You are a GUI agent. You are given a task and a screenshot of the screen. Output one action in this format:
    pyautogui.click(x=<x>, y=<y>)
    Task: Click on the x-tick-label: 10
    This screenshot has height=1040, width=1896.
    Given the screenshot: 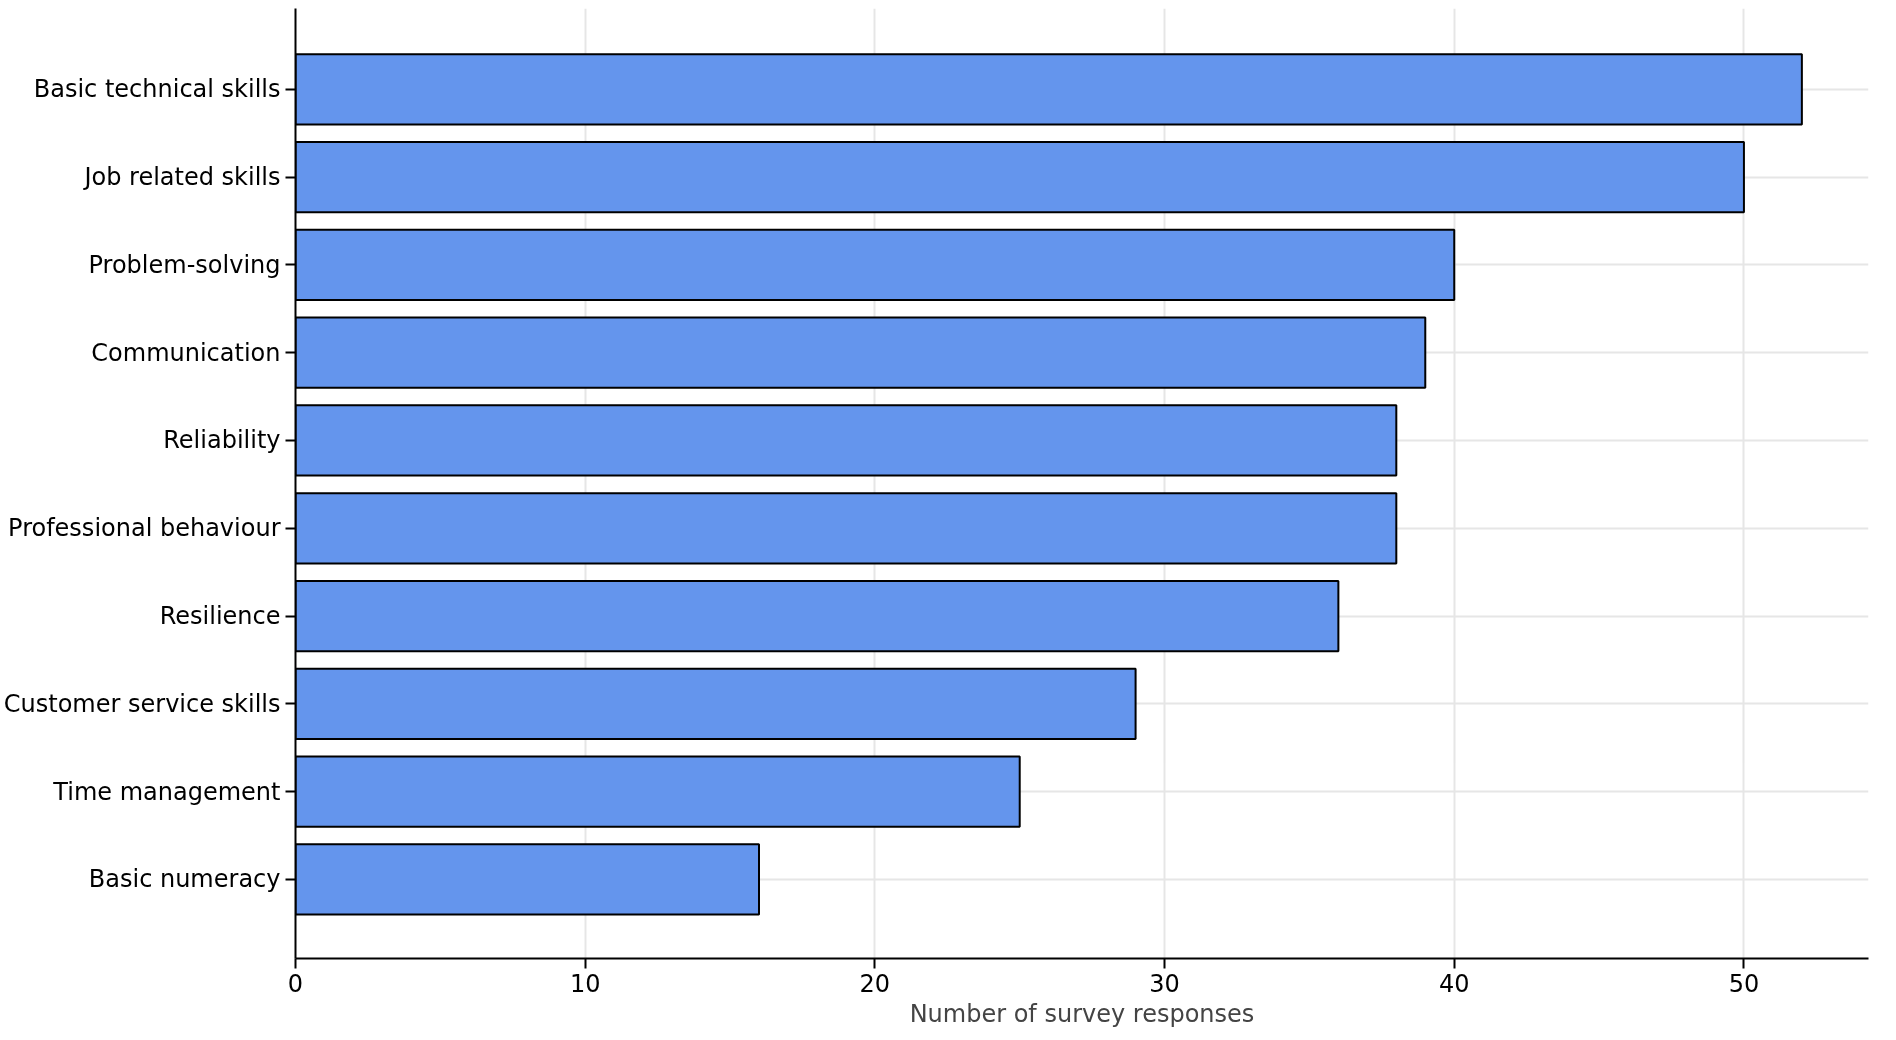 What is the action you would take?
    pyautogui.click(x=585, y=983)
    